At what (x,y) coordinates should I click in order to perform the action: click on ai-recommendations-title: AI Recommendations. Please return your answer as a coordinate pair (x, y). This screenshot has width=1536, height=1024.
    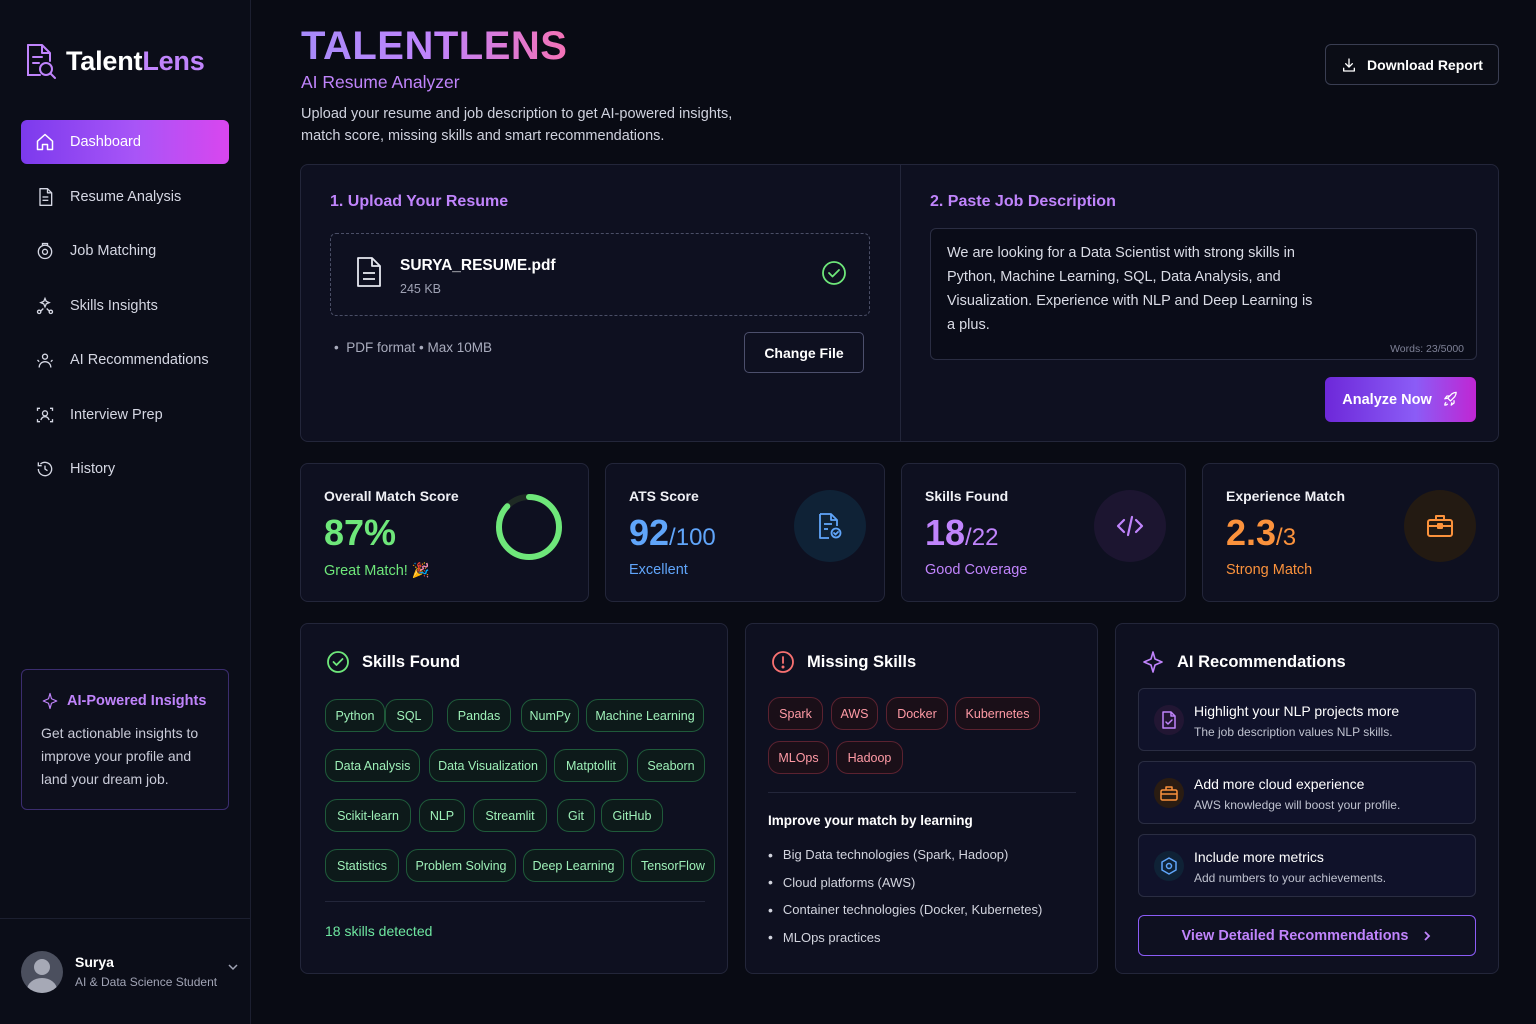
    Looking at the image, I should click on (1261, 661).